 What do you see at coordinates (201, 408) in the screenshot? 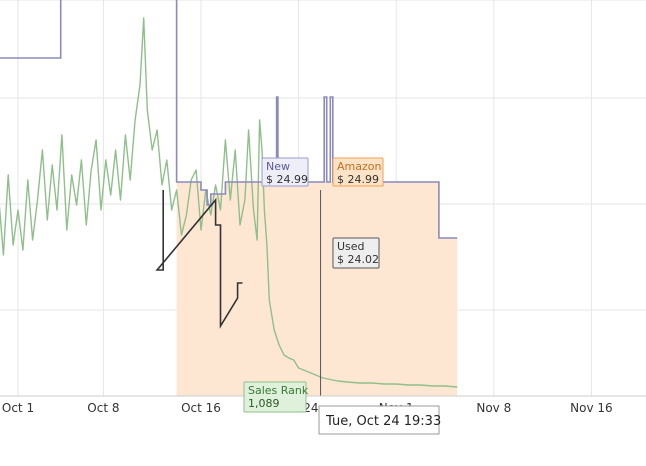
I see `x-tick-label: Oct 16` at bounding box center [201, 408].